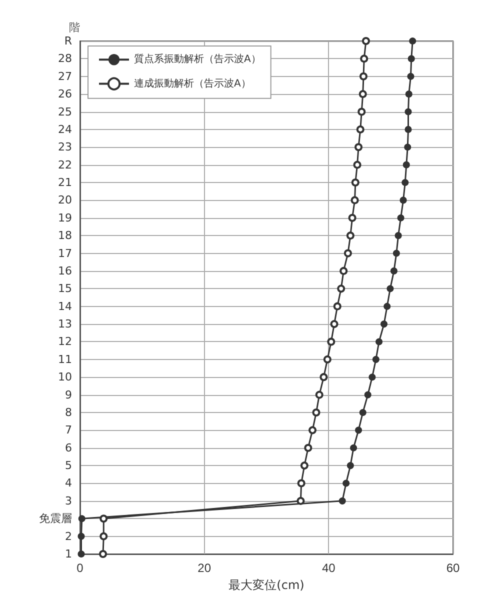 The width and height of the screenshot is (481, 604). Describe the element at coordinates (65, 253) in the screenshot. I see `y-tick-label: 17` at that location.